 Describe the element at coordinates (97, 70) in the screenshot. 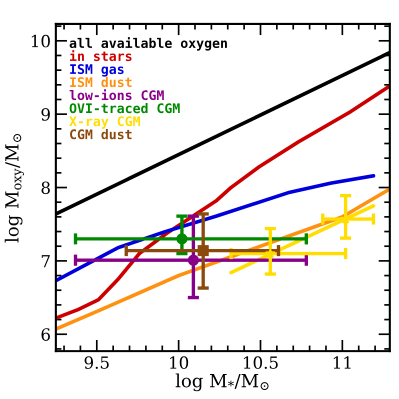

I see `text: ISM gas` at that location.